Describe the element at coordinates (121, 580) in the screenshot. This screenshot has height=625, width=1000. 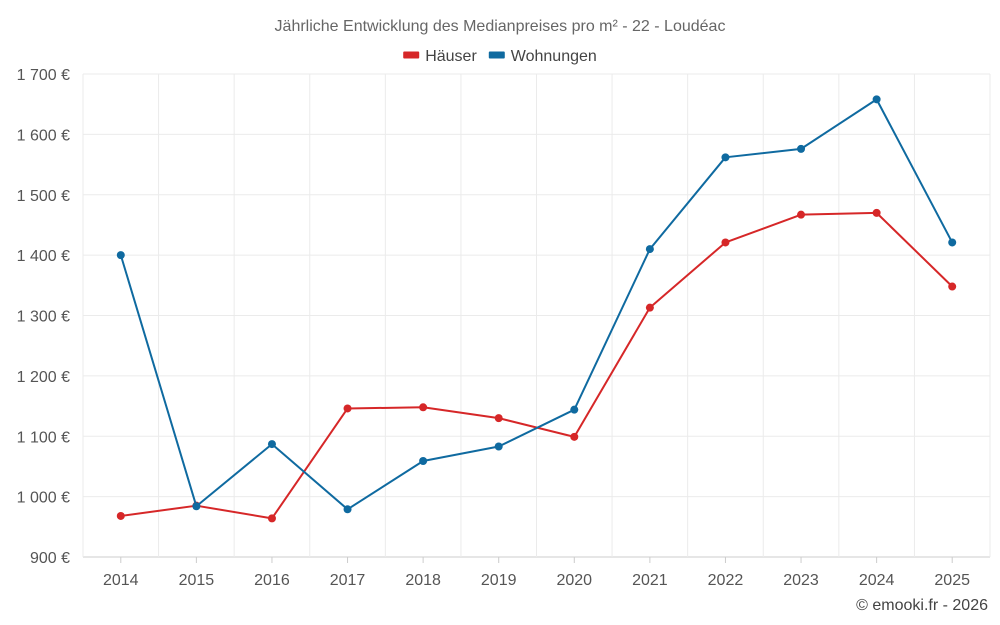
I see `x-tick-label: 2014` at that location.